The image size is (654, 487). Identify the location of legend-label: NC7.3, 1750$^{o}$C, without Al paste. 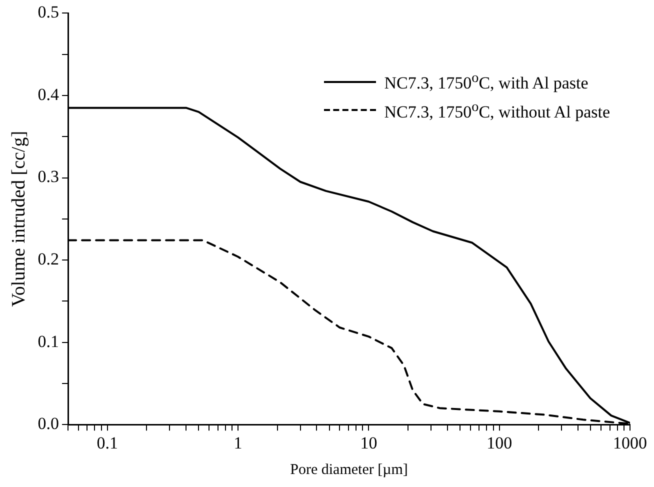
(497, 110).